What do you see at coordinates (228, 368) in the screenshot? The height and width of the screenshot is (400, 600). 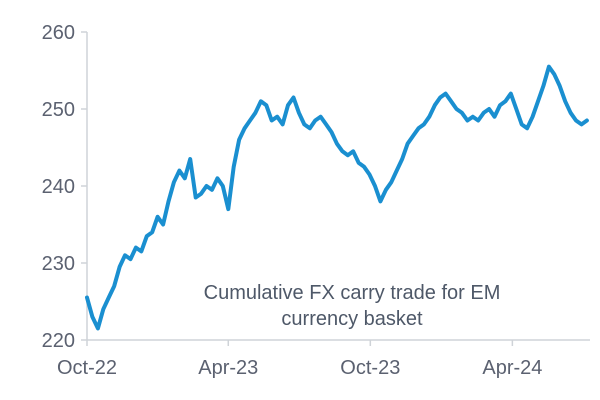 I see `x-tick-label: Apr-23` at bounding box center [228, 368].